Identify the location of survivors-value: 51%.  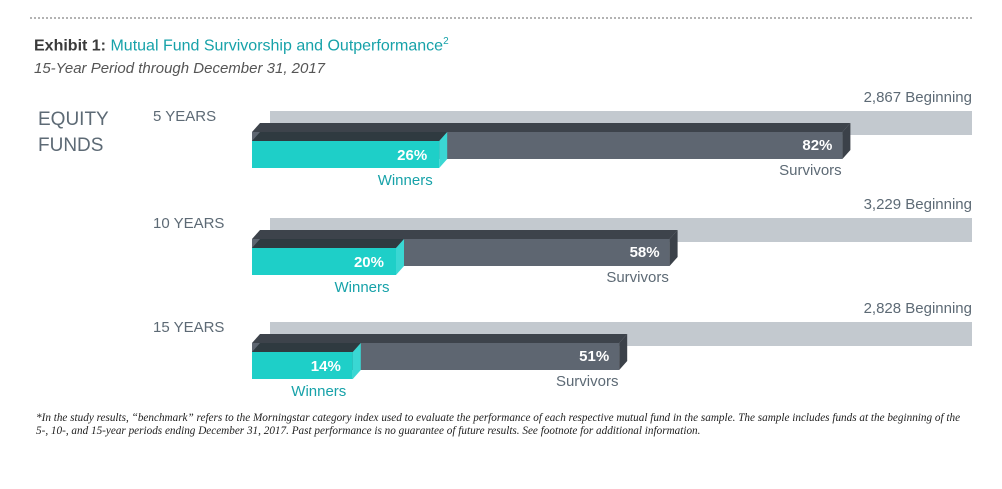
(594, 356).